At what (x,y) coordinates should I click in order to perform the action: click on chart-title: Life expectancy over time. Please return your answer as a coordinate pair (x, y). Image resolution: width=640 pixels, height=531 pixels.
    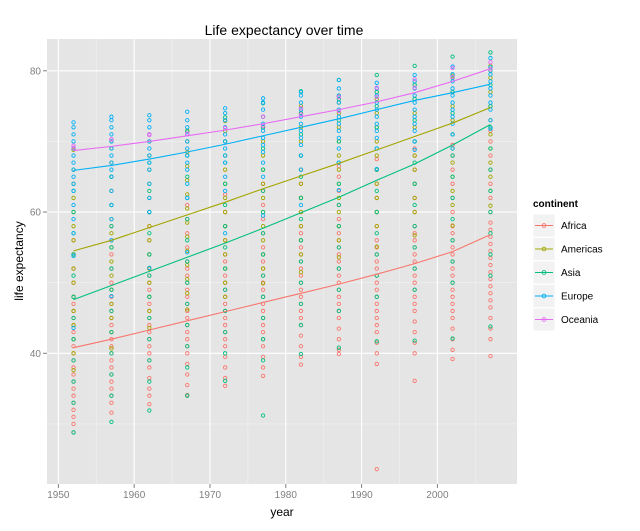
    Looking at the image, I should click on (284, 30).